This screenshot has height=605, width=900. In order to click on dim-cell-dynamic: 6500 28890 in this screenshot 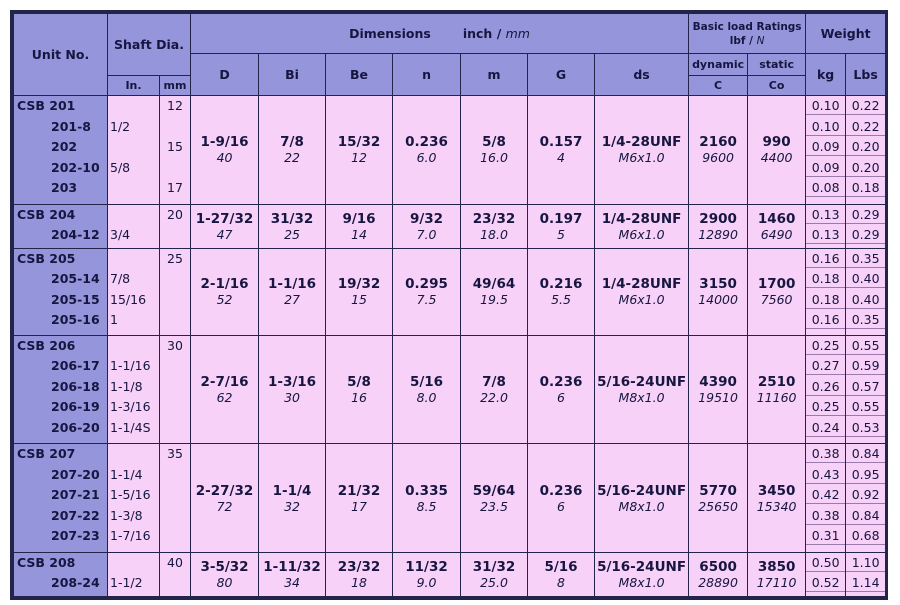, I will do `click(718, 574)`.